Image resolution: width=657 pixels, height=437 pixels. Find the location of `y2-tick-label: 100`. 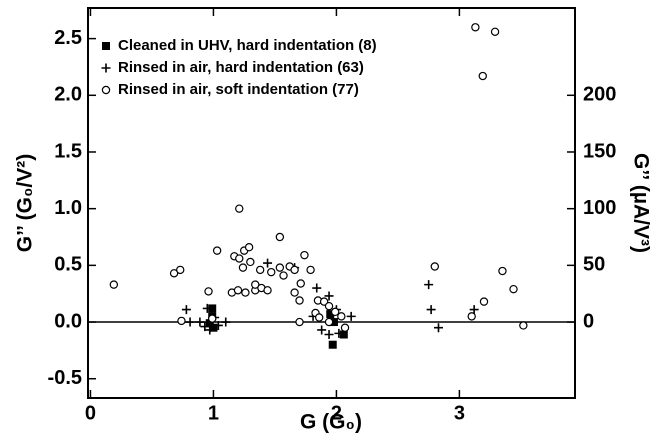

y2-tick-label: 100 is located at coordinates (599, 208).